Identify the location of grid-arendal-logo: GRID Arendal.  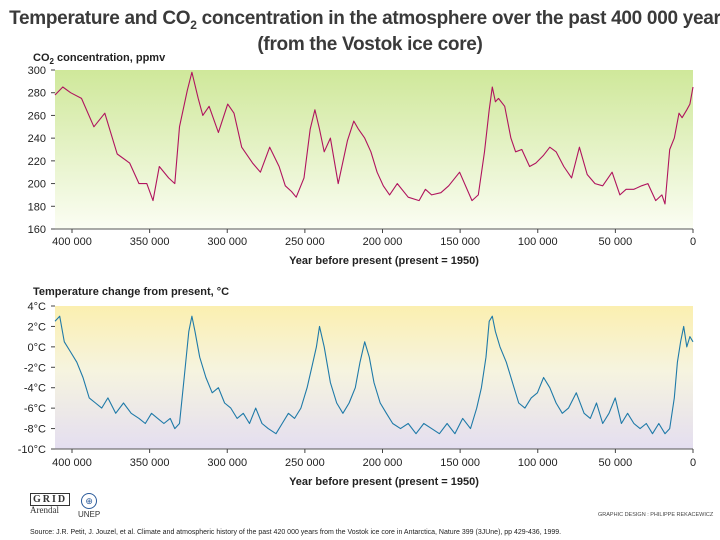
(50, 504).